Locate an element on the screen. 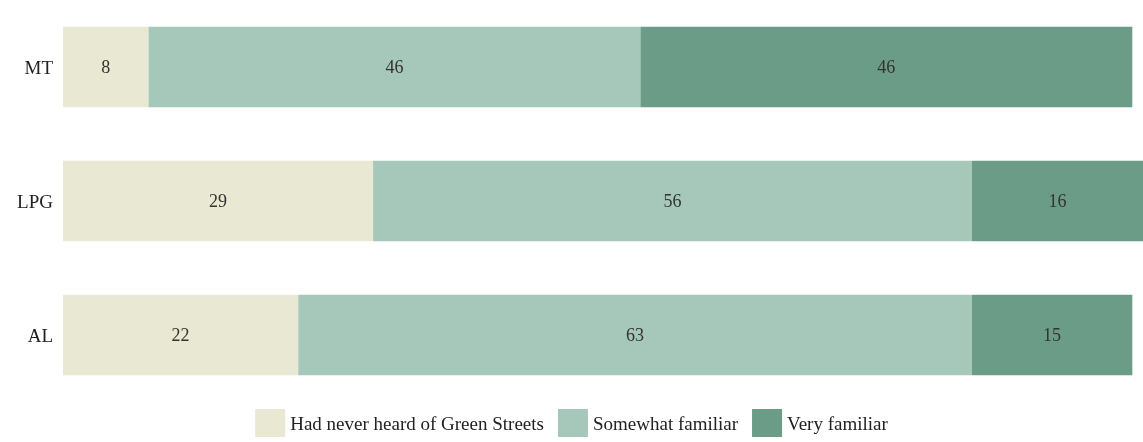 The height and width of the screenshot is (442, 1143). data-label: 16 is located at coordinates (1057, 201).